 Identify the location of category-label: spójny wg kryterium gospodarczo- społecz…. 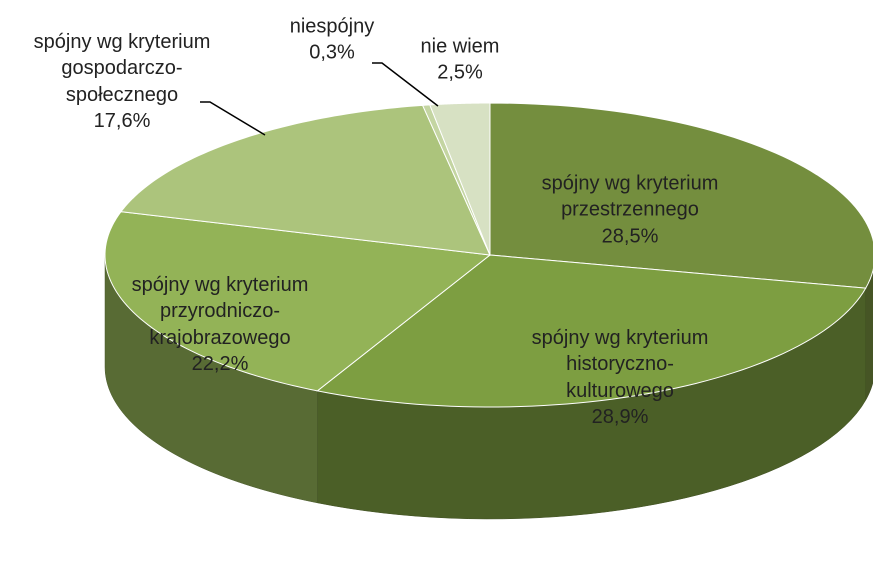
(122, 68).